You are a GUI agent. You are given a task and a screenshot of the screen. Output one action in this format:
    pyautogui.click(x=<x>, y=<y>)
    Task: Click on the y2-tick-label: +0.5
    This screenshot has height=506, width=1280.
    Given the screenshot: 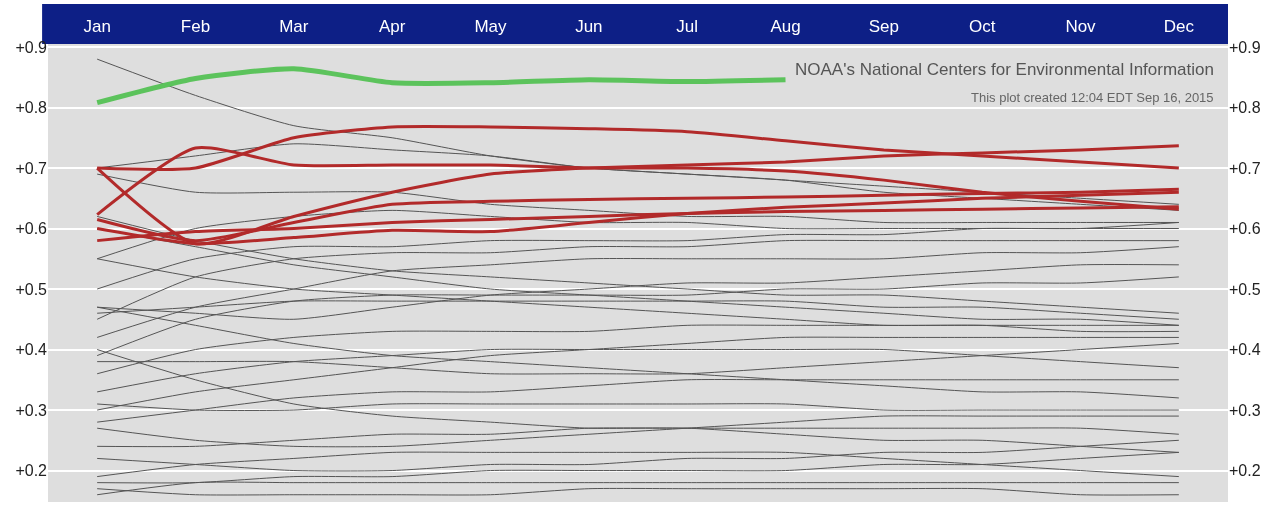 What is the action you would take?
    pyautogui.click(x=1245, y=289)
    